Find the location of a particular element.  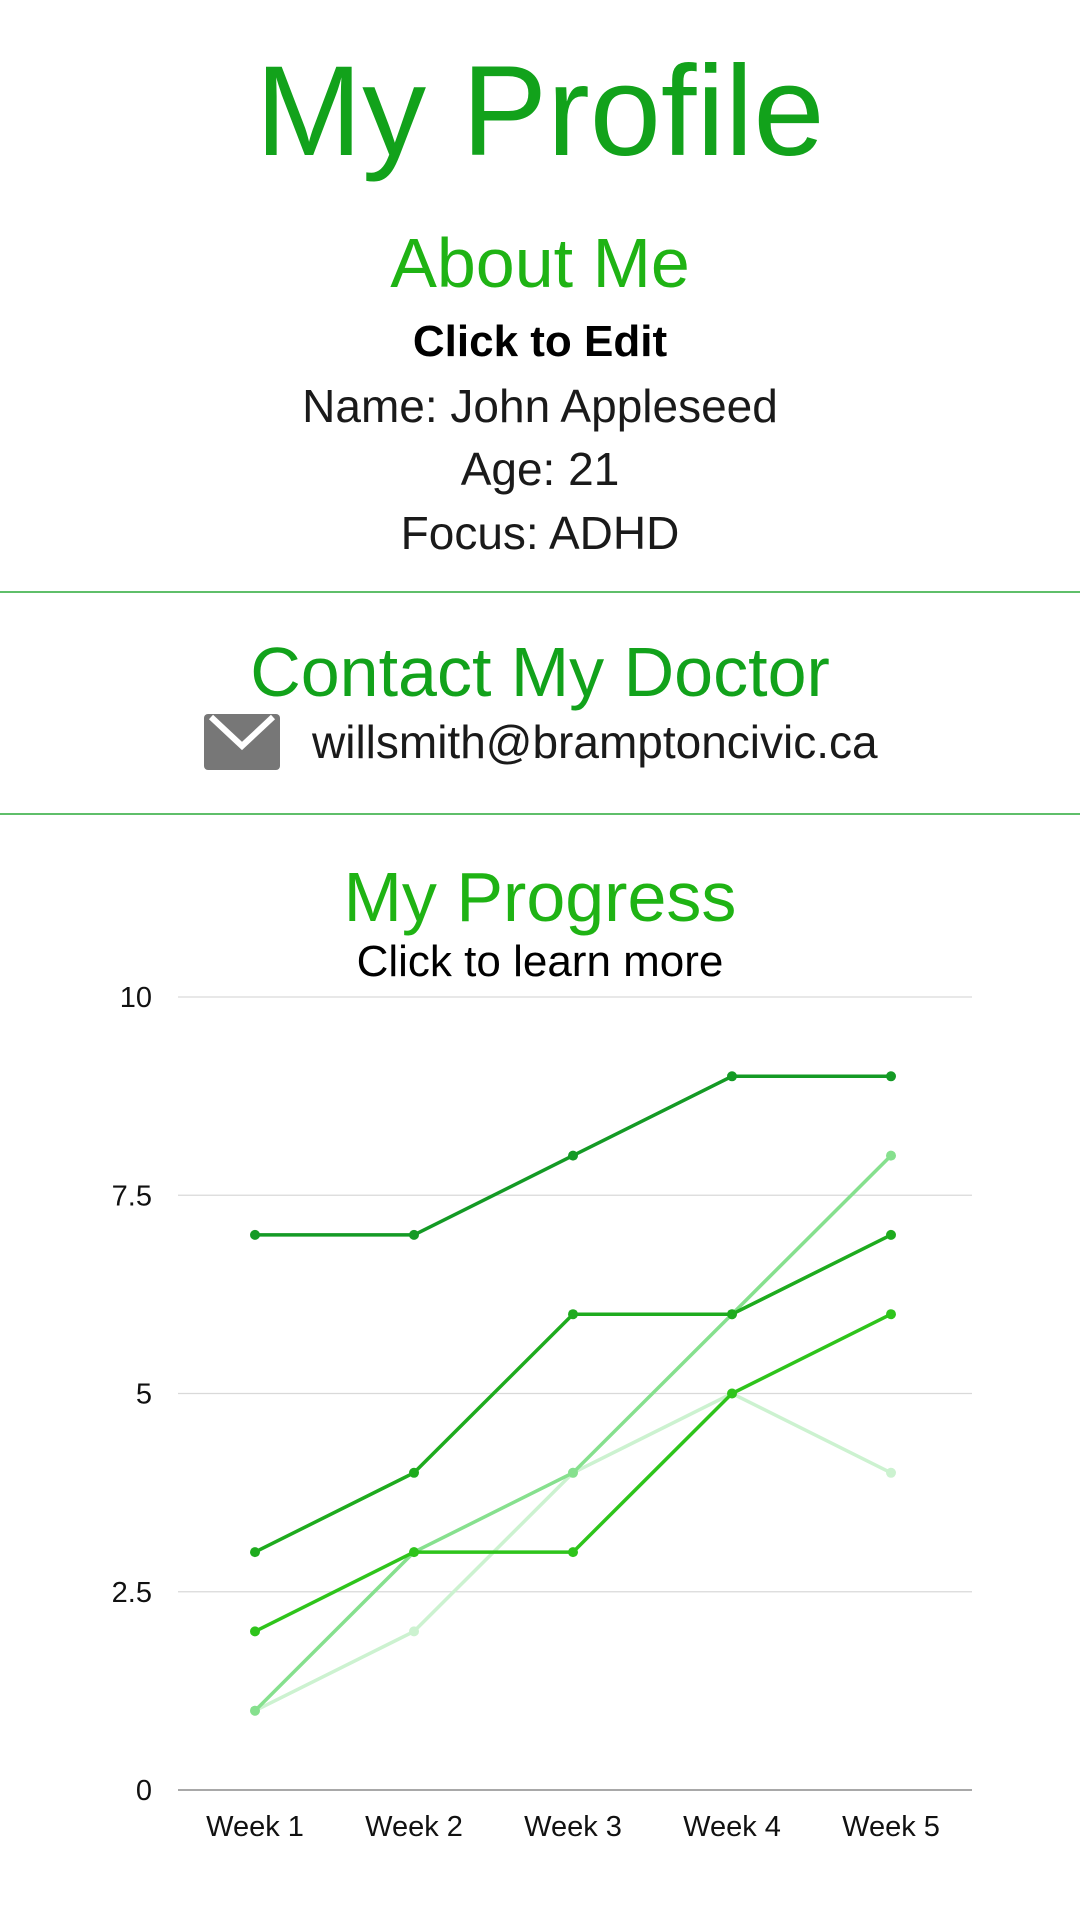

contact-email-row: willsmith@bramptoncivic.ca is located at coordinates (541, 742).